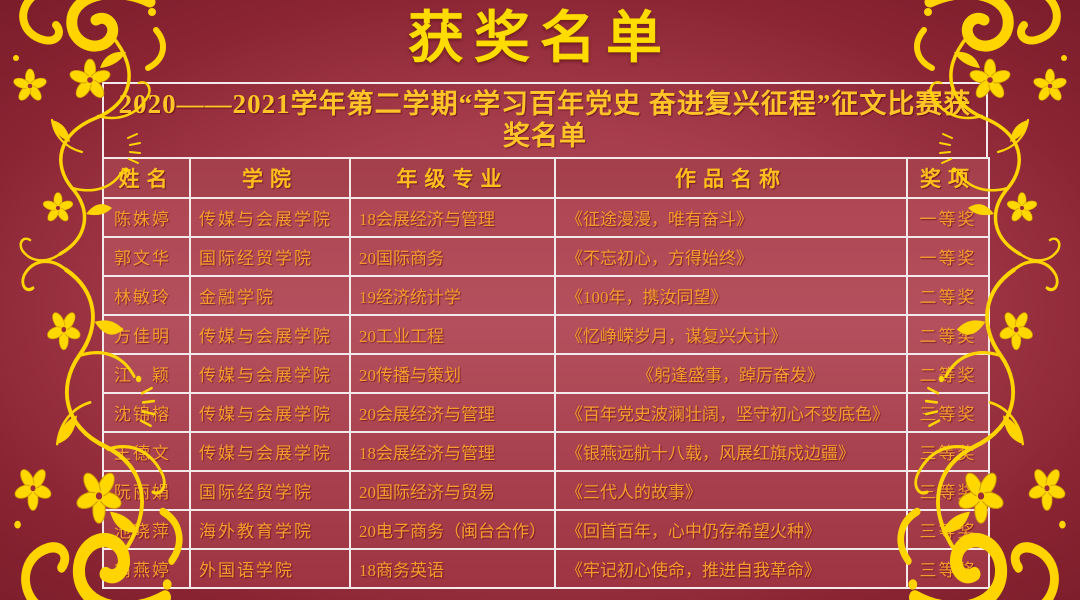 The width and height of the screenshot is (1080, 600). Describe the element at coordinates (146, 412) in the screenshot. I see `cell-name: 沈锦榕` at that location.